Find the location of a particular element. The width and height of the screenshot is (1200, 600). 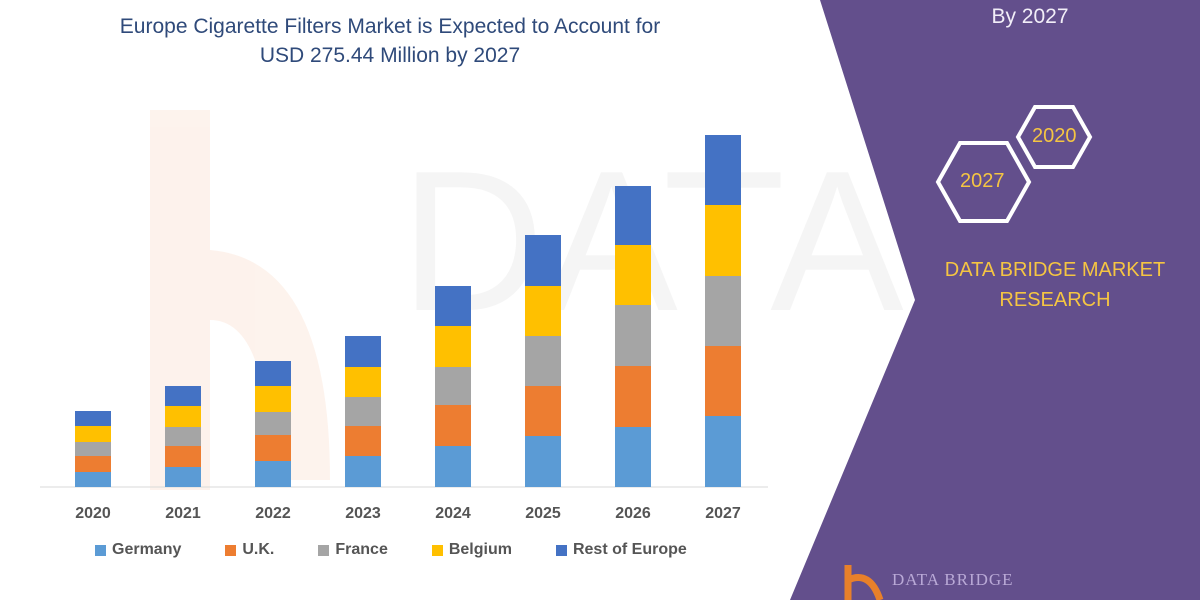

bar-2022-france is located at coordinates (273, 423).